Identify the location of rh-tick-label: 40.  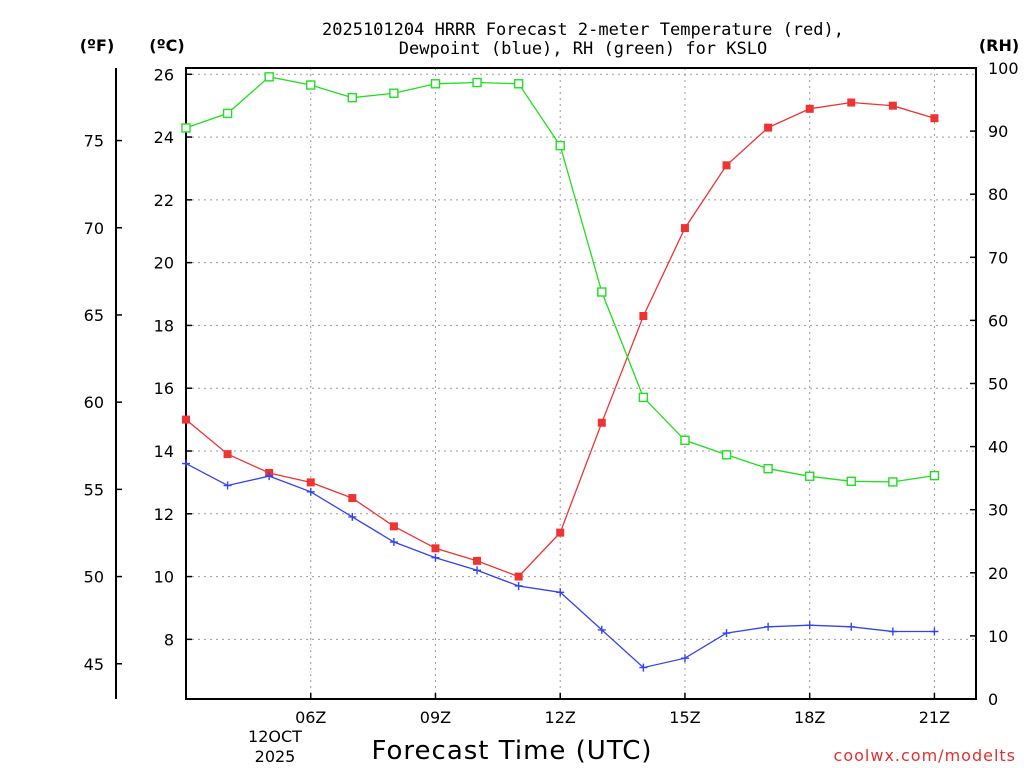
(998, 447).